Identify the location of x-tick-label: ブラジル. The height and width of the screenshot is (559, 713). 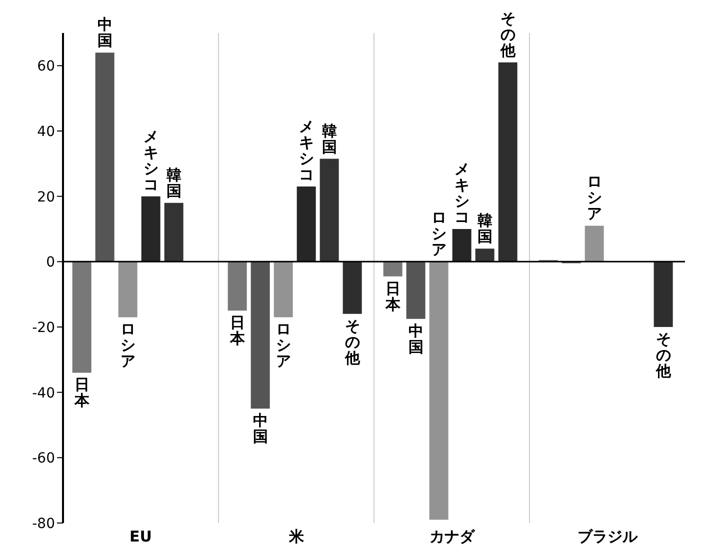
(607, 537).